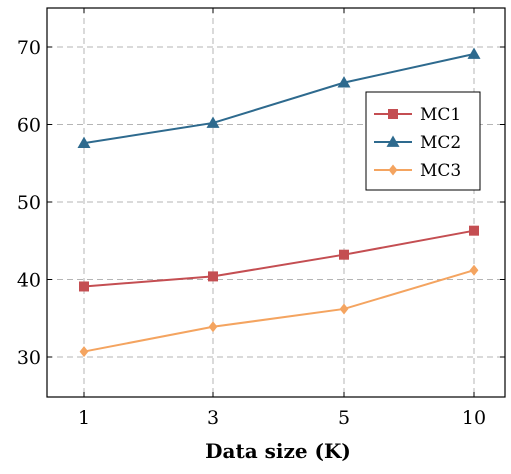 The image size is (511, 474). Describe the element at coordinates (417, 143) in the screenshot. I see `legend-item-mc2: MC2` at that location.